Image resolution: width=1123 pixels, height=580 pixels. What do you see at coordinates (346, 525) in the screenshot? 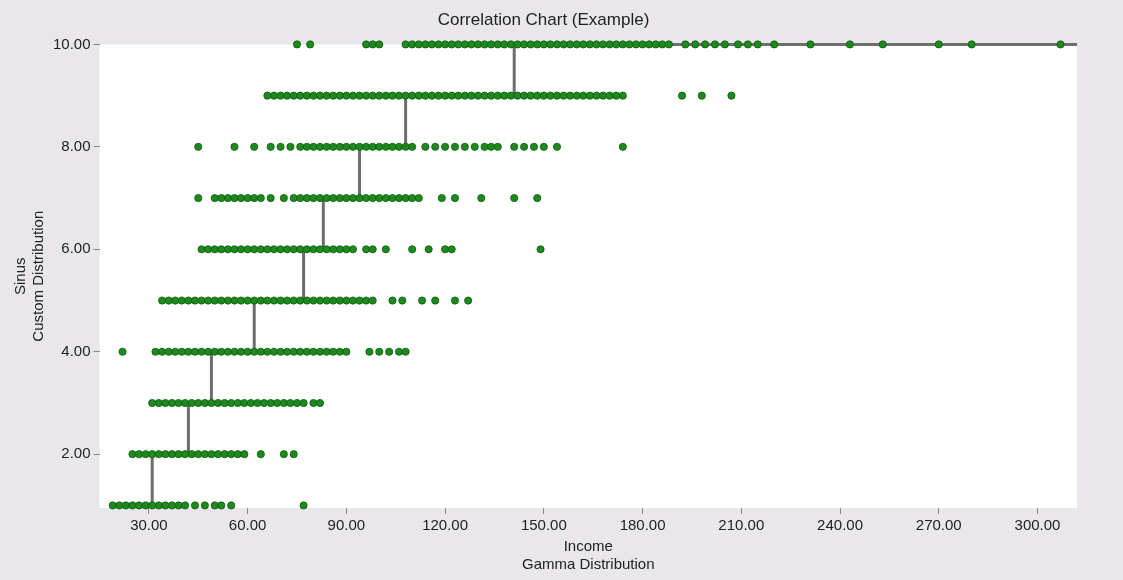
I see `x-tick-label: 90.00` at bounding box center [346, 525].